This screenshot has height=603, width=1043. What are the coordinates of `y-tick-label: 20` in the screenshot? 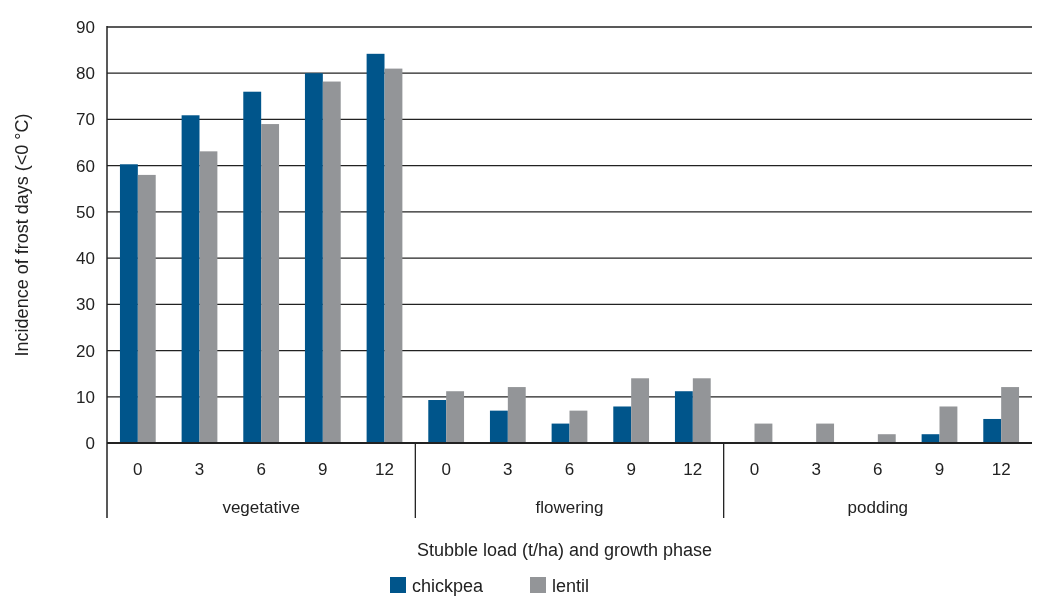 It's located at (85, 351).